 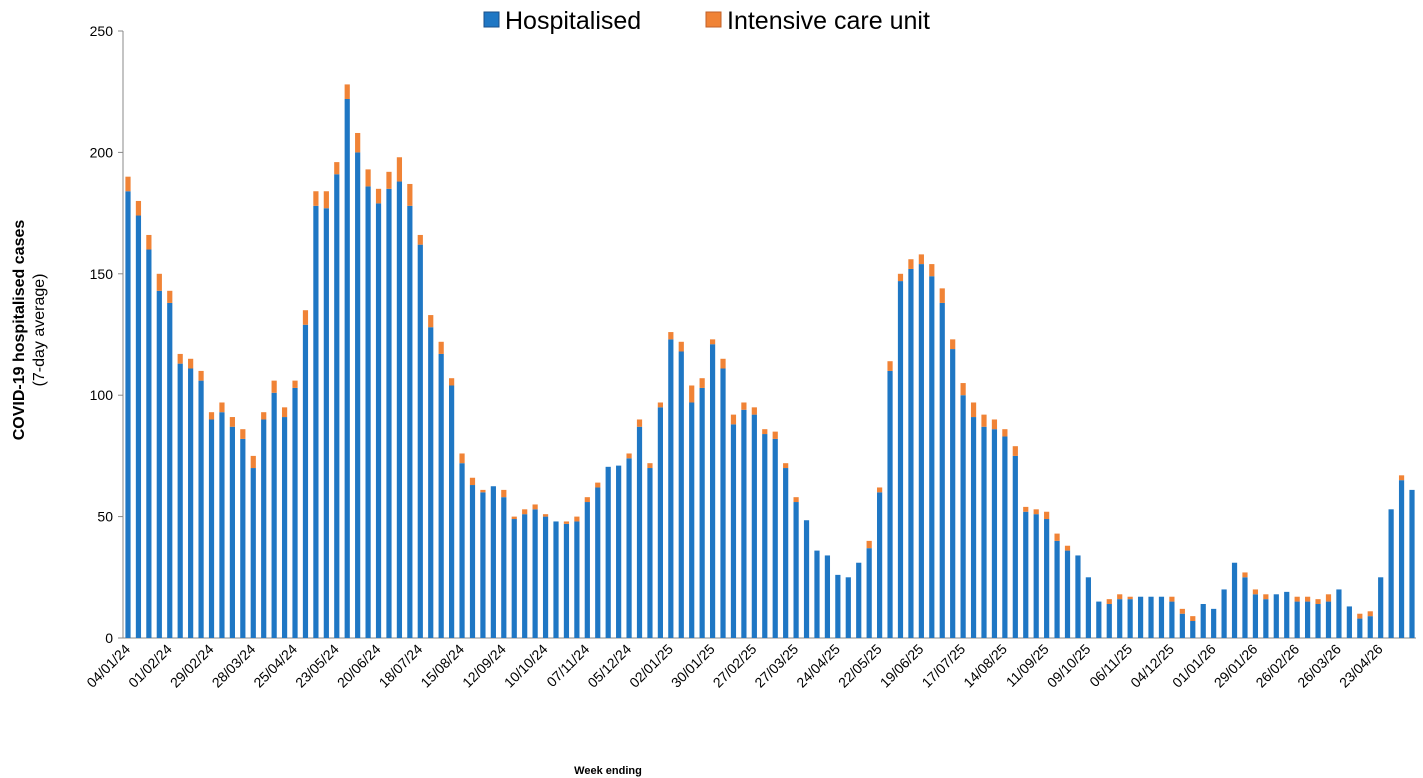 What do you see at coordinates (735, 666) in the screenshot?
I see `x-tick-label: 27/02/25` at bounding box center [735, 666].